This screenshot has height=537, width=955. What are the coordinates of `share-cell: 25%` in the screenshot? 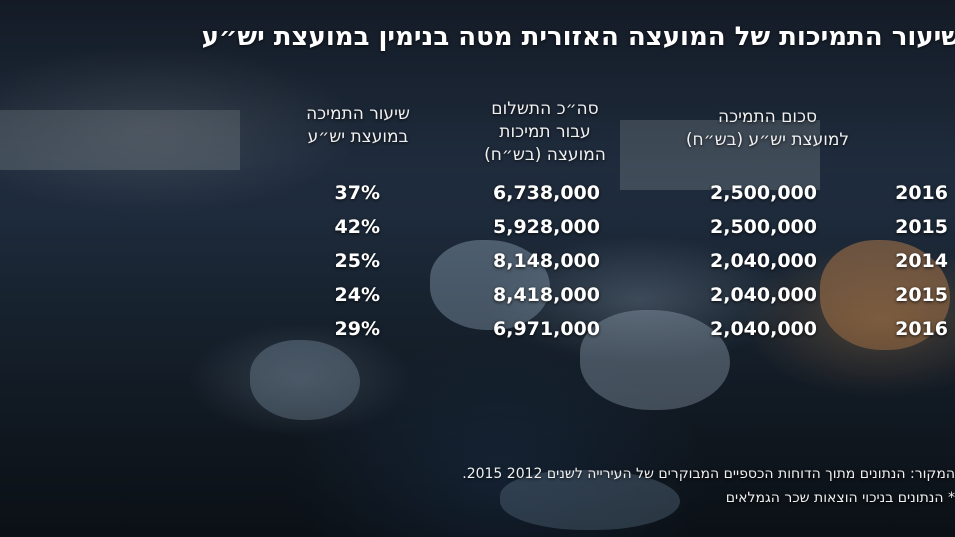 It's located at (357, 261).